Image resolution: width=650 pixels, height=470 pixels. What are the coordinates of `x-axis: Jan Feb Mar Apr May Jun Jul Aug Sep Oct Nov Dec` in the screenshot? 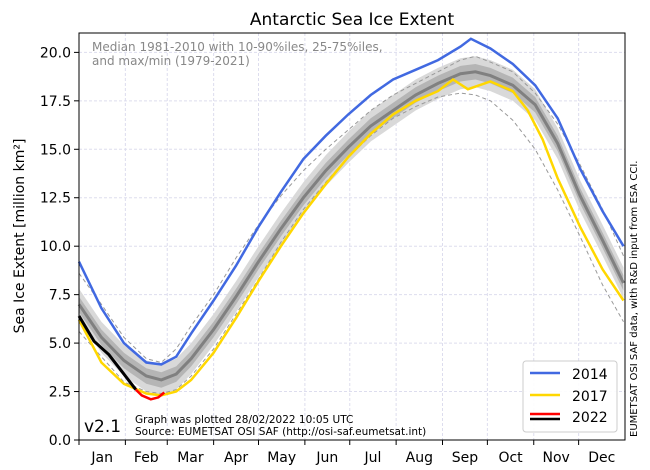 It's located at (346, 453).